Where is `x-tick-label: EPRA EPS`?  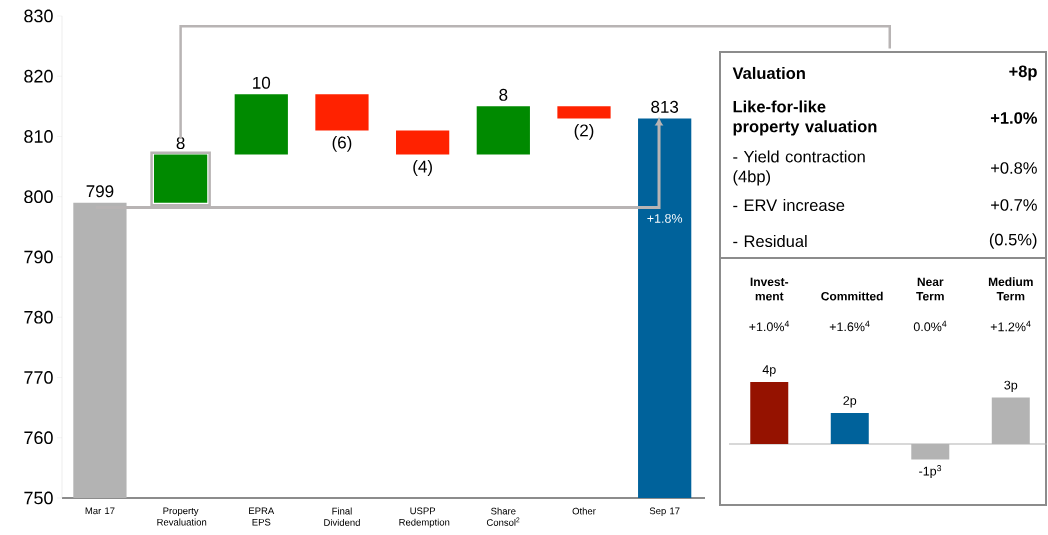 x-tick-label: EPRA EPS is located at coordinates (262, 516).